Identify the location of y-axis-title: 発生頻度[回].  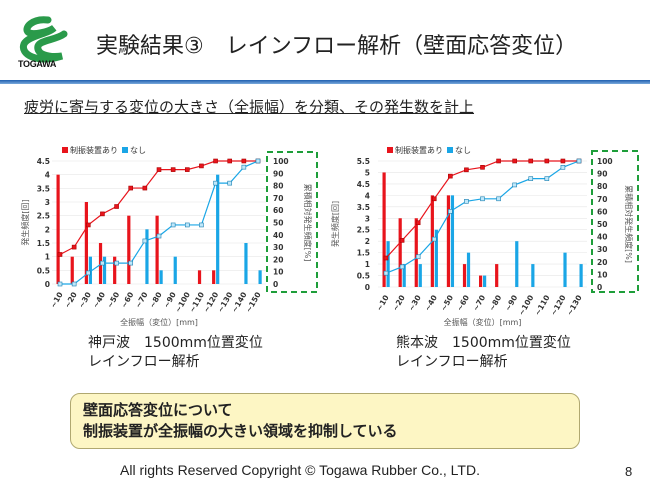
(335, 224).